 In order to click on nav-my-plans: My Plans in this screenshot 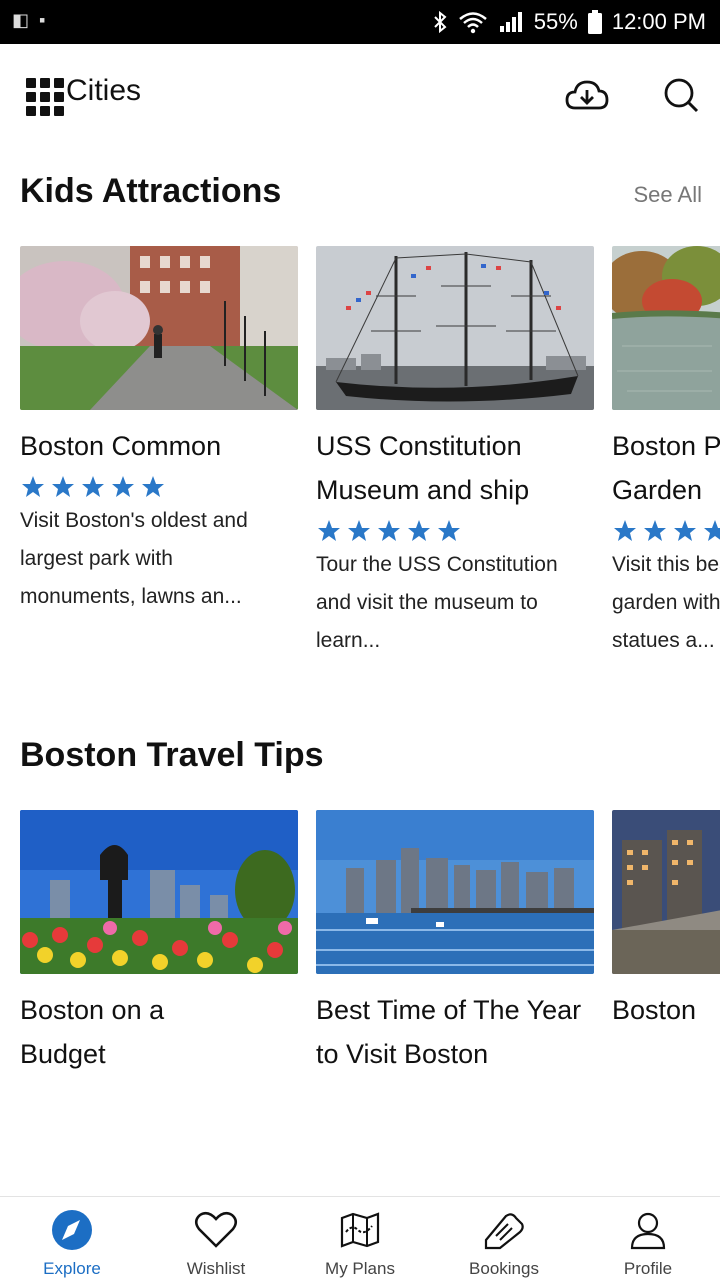, I will do `click(360, 1243)`.